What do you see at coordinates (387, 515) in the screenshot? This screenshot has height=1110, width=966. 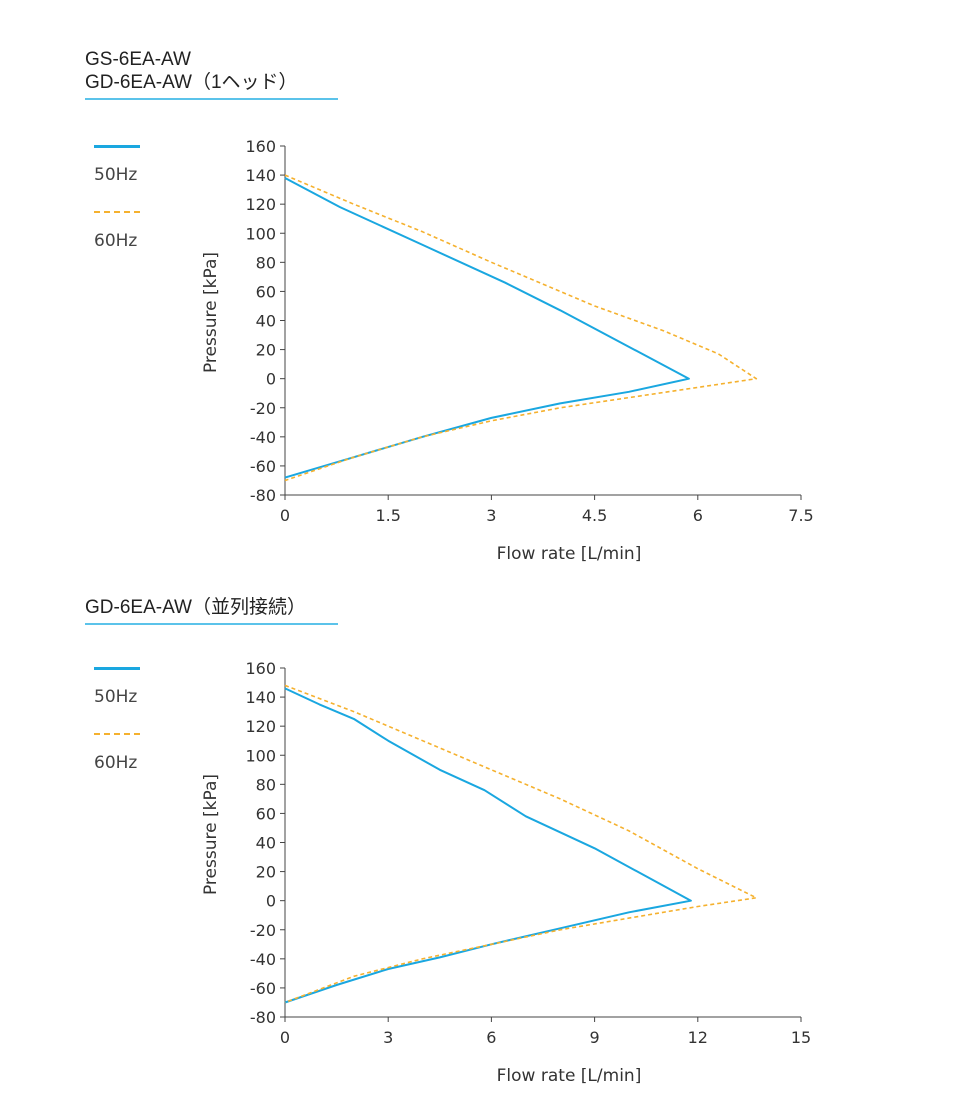 I see `x-tick-label: 1.5` at bounding box center [387, 515].